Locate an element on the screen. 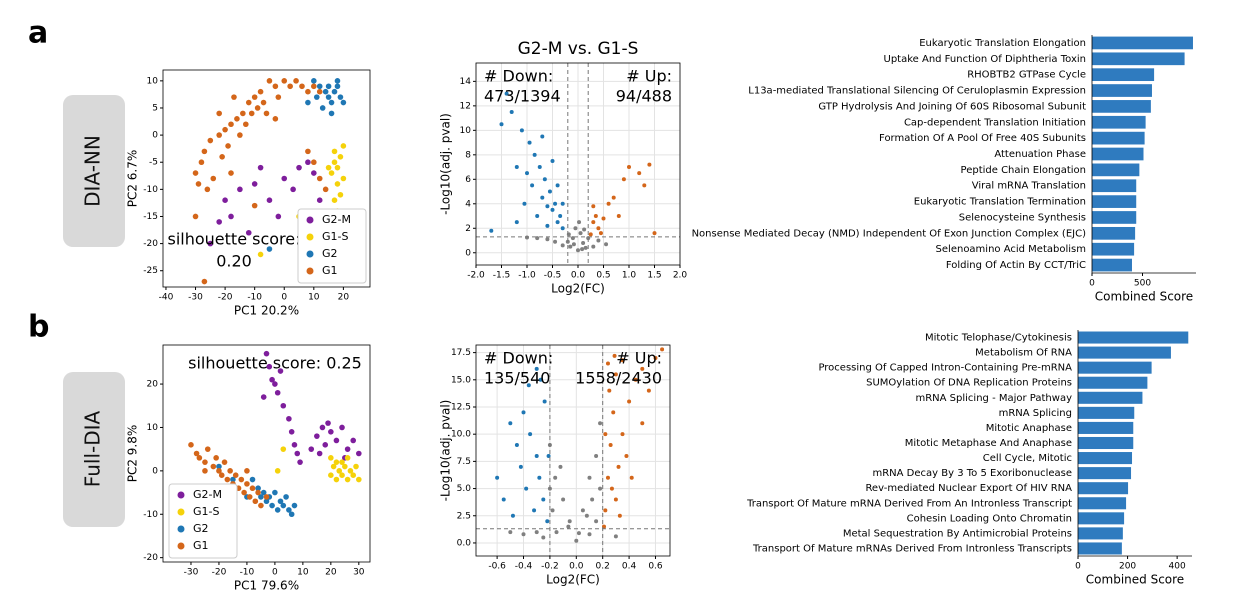 The width and height of the screenshot is (1260, 605). x-tick-label: -20 is located at coordinates (225, 298).